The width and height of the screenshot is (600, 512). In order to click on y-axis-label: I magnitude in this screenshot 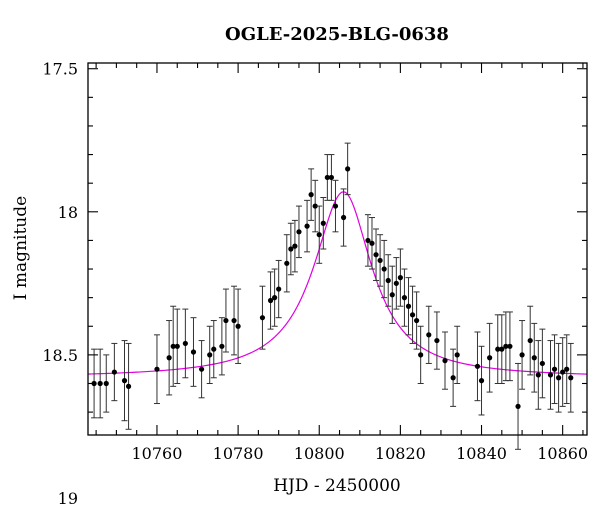, I will do `click(21, 248)`.